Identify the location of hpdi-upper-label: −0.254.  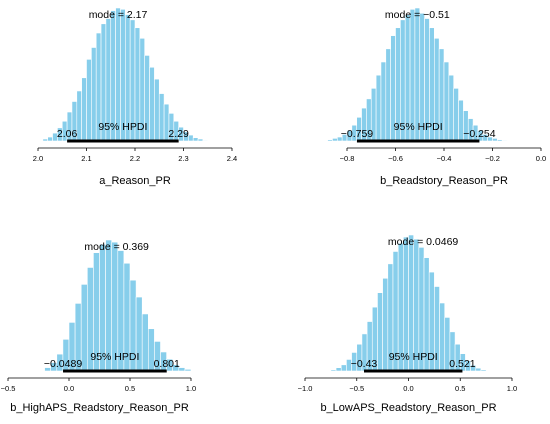
(479, 134).